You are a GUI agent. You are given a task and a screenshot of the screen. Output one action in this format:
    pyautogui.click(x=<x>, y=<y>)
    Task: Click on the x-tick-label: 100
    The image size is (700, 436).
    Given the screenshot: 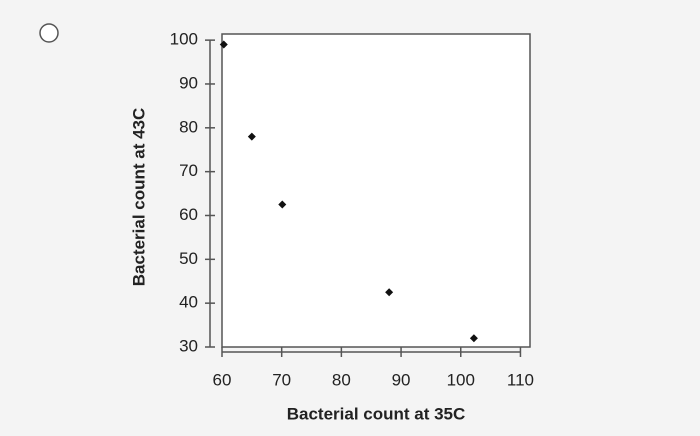 What is the action you would take?
    pyautogui.click(x=461, y=379)
    